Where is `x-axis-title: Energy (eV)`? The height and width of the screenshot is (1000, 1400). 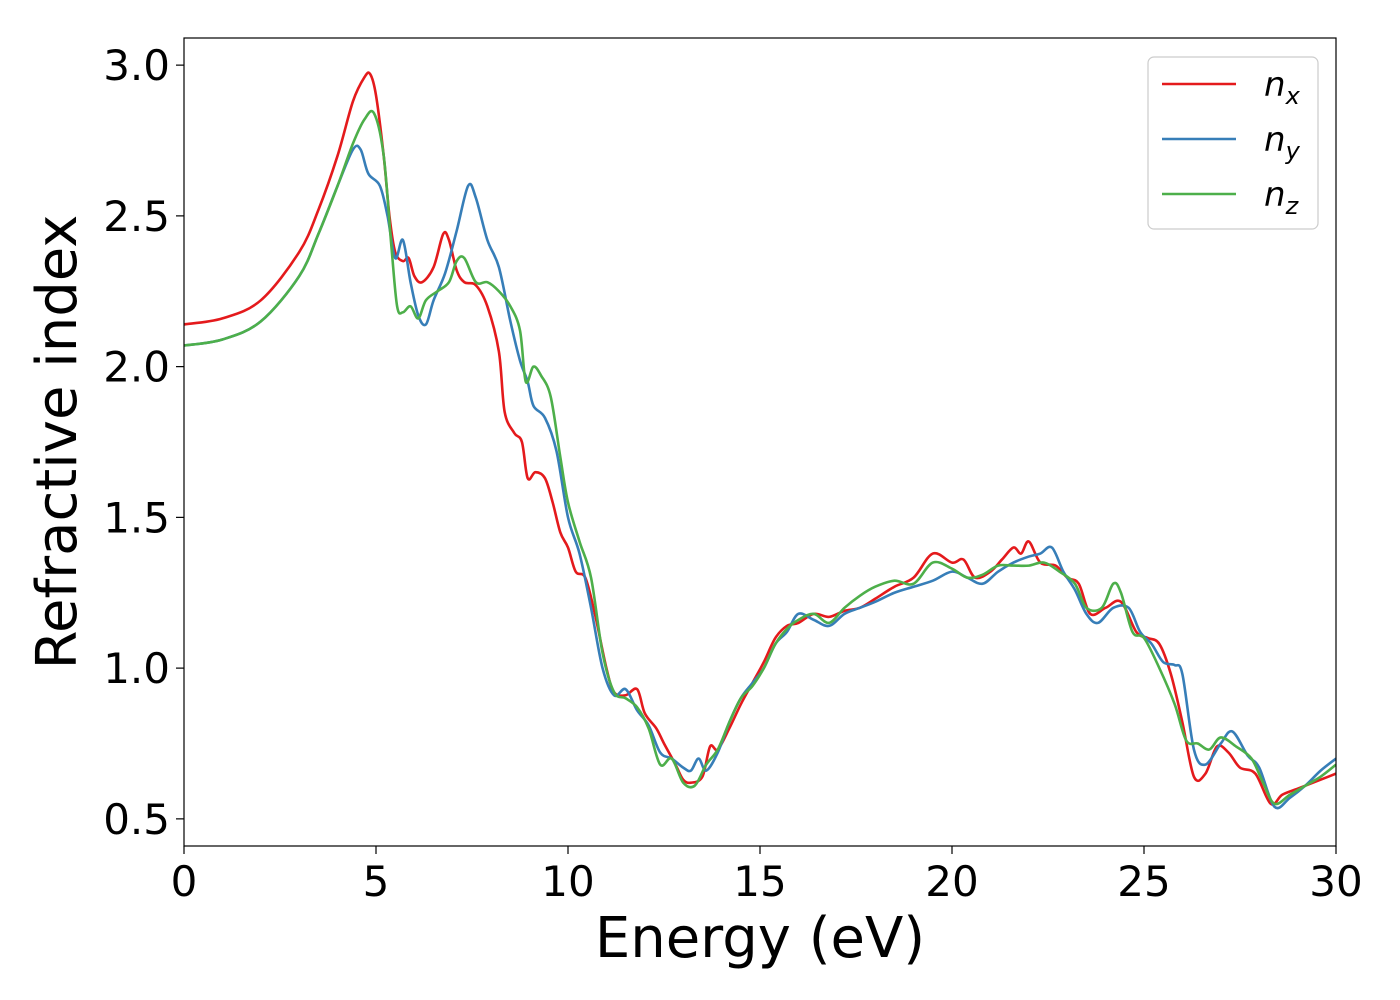 x-axis-title: Energy (eV) is located at coordinates (760, 938).